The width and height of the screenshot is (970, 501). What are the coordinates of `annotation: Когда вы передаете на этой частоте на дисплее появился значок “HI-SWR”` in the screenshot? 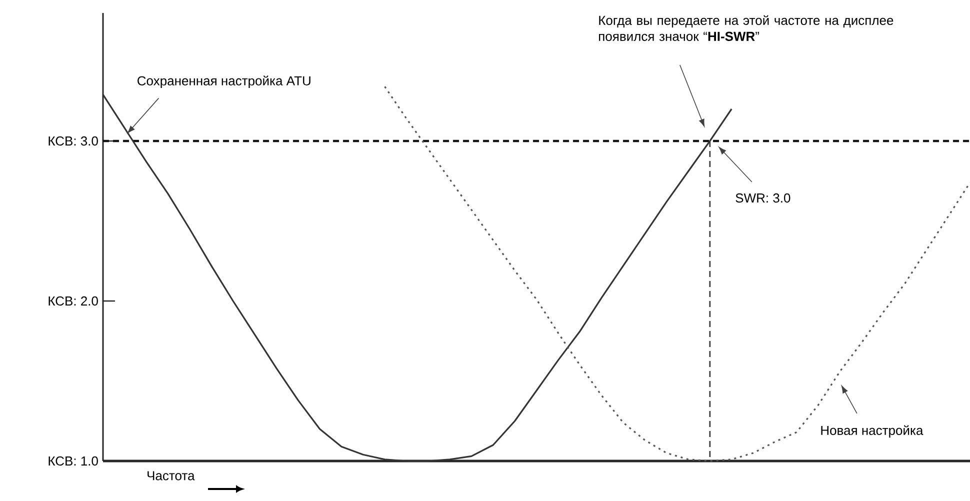 It's located at (746, 28).